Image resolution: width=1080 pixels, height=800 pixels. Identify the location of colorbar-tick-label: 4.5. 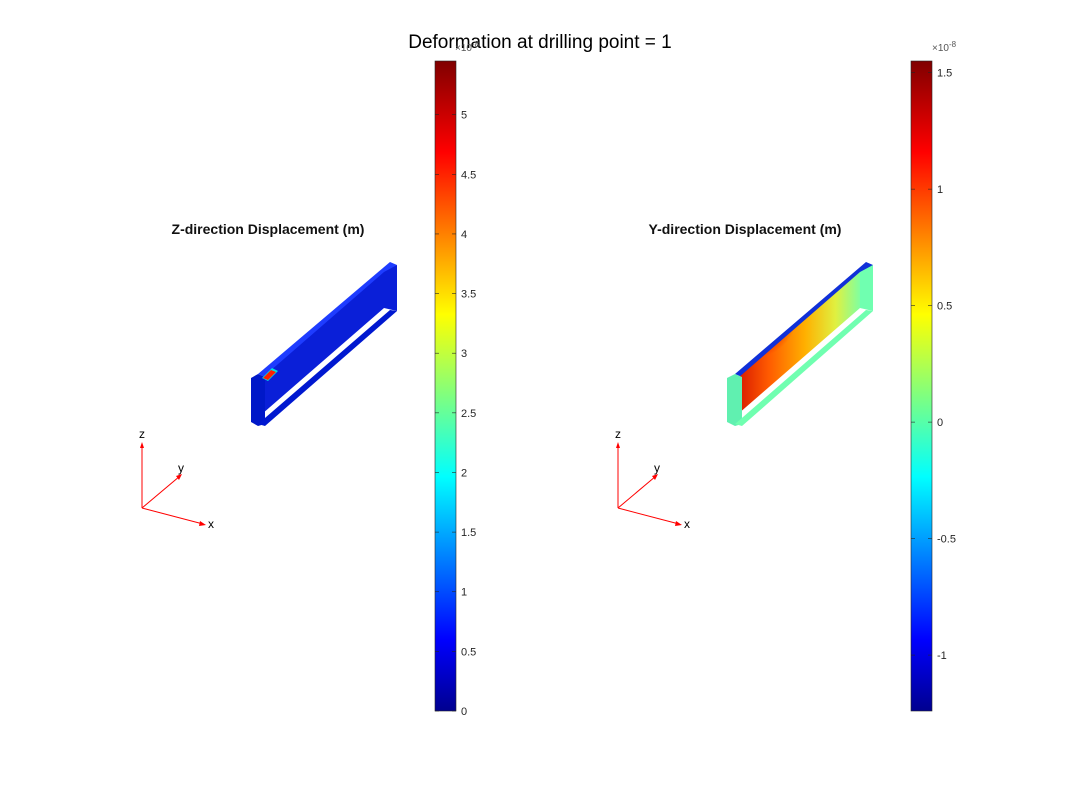
(468, 175).